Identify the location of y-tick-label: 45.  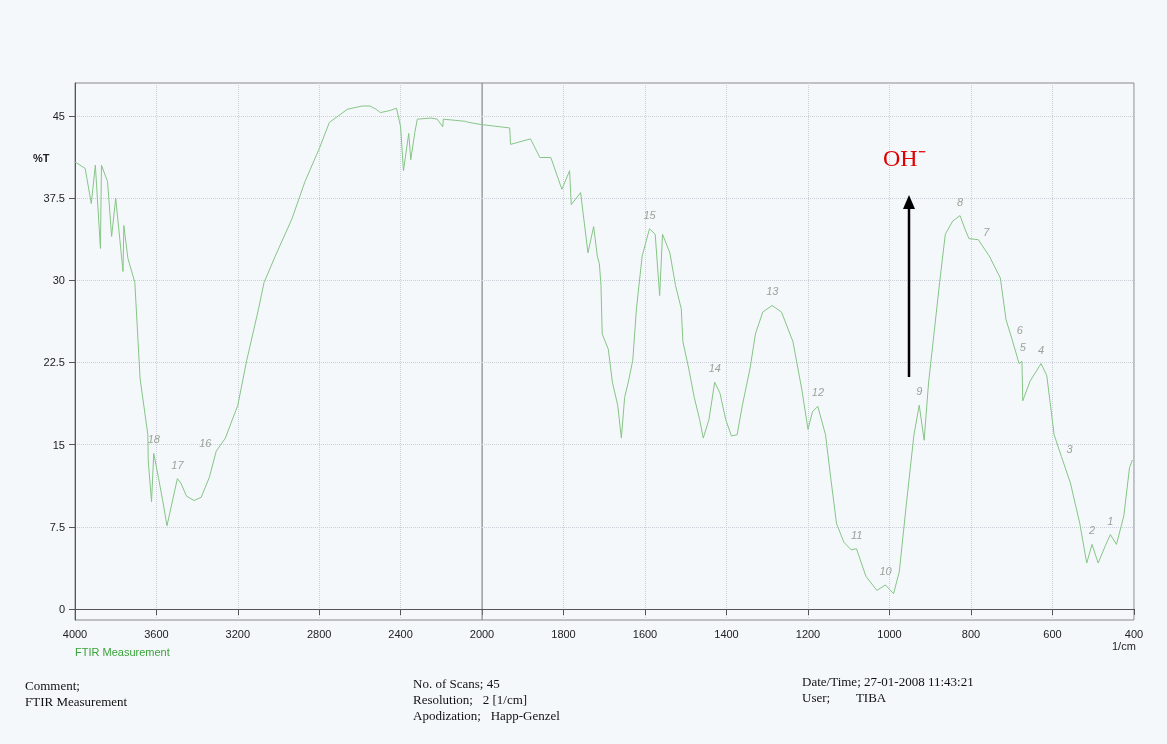
(58, 115).